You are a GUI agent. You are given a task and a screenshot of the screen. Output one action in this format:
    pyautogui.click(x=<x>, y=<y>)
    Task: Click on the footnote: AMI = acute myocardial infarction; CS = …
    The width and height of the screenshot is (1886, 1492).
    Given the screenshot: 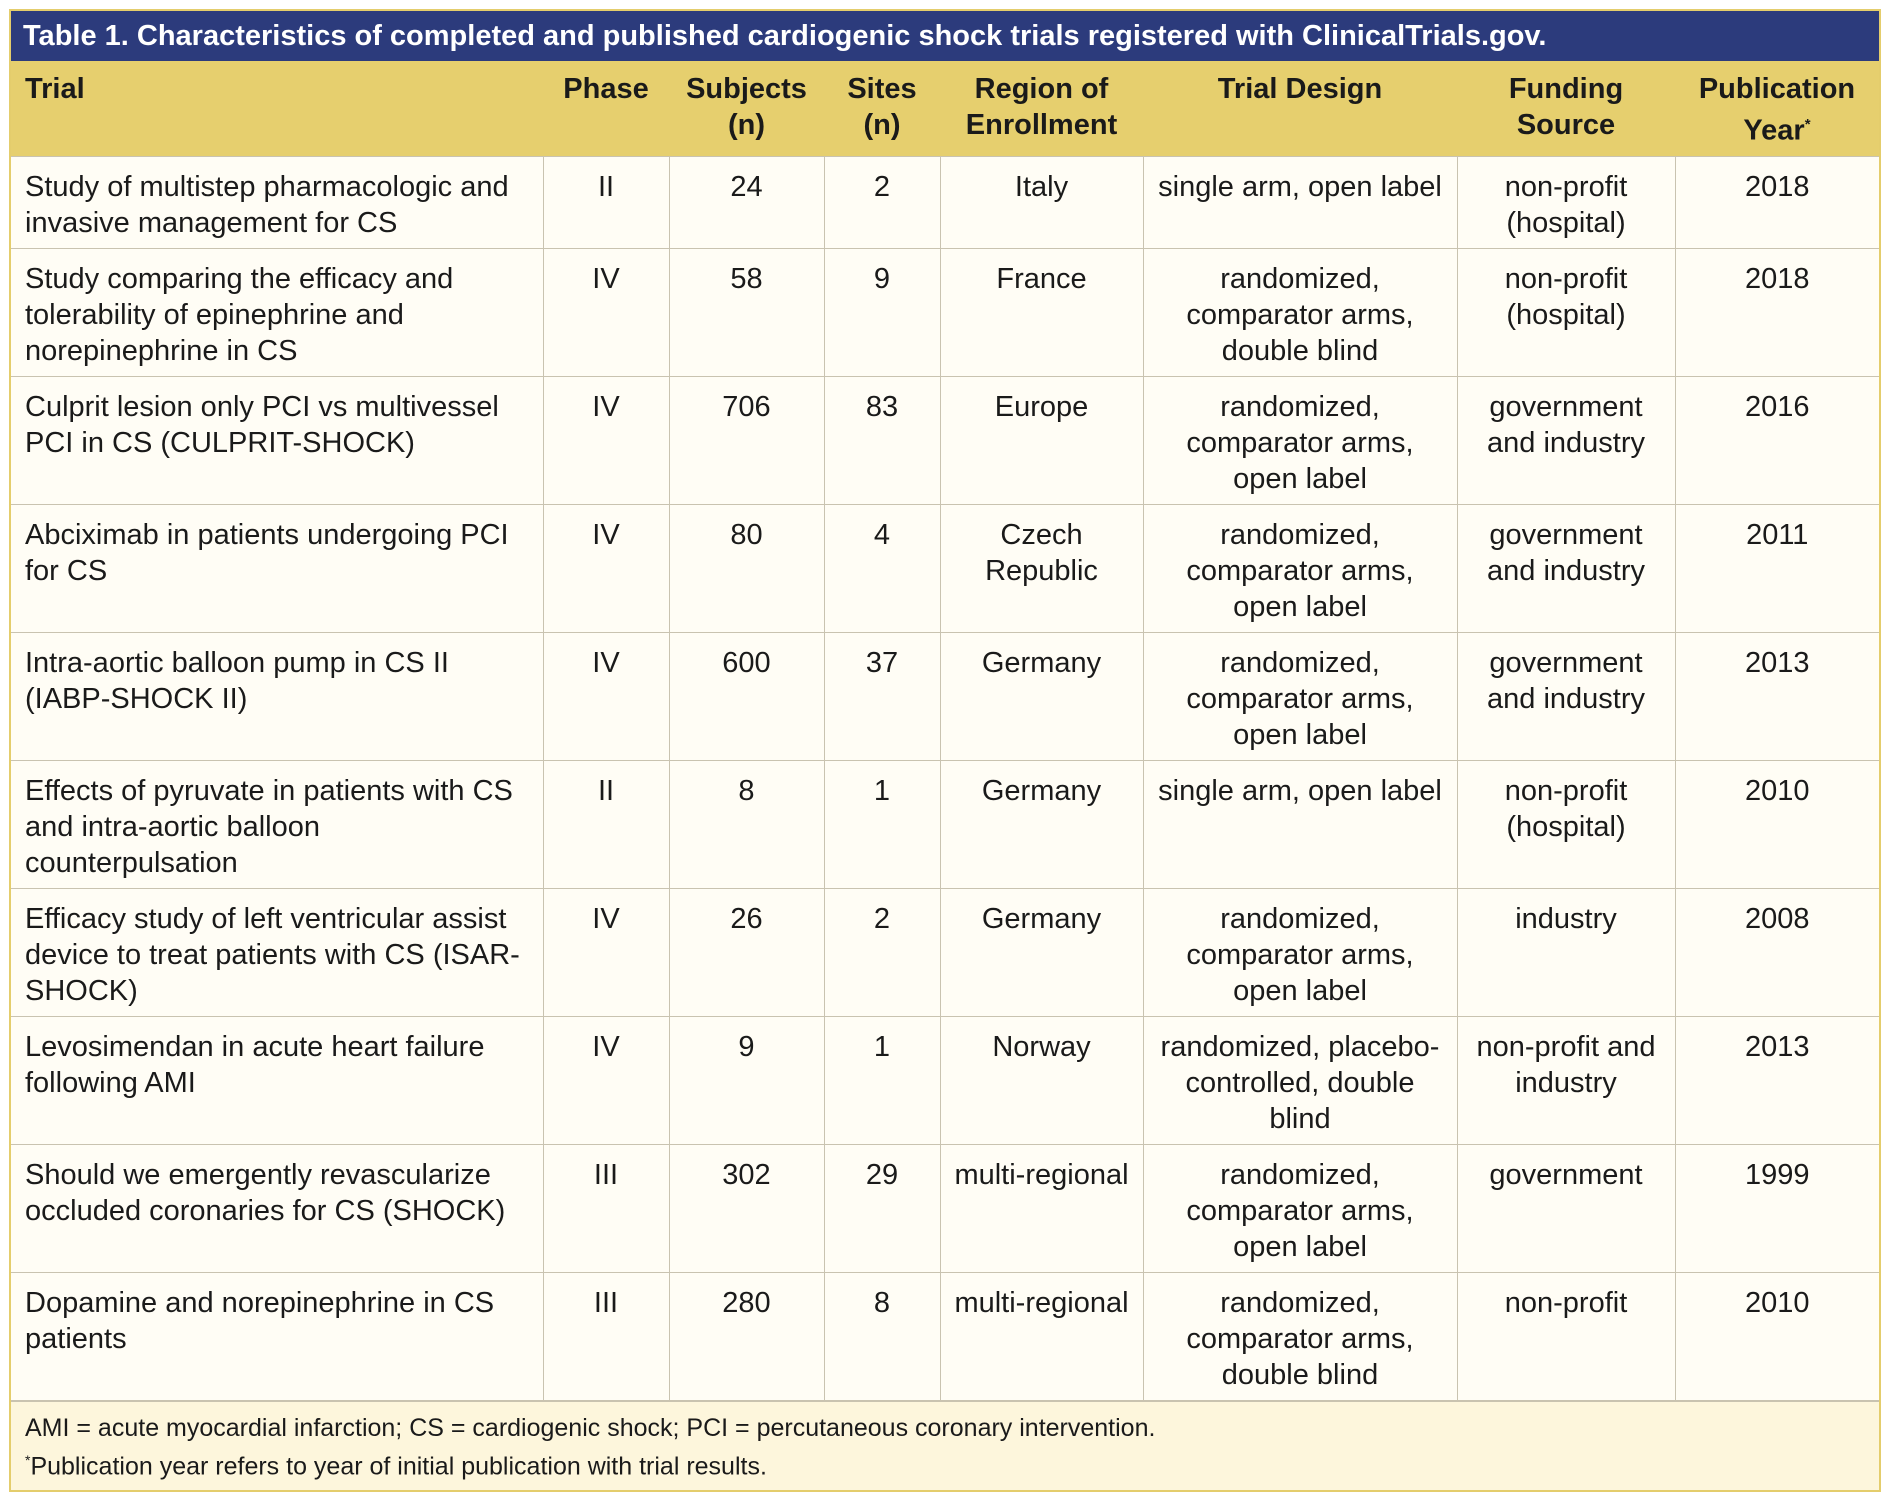 What is the action you would take?
    pyautogui.click(x=590, y=1427)
    